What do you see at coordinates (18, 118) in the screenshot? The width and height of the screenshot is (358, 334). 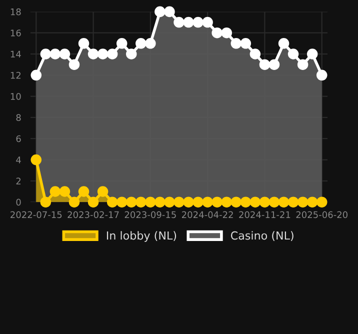 I see `y-tick-label: 8` at bounding box center [18, 118].